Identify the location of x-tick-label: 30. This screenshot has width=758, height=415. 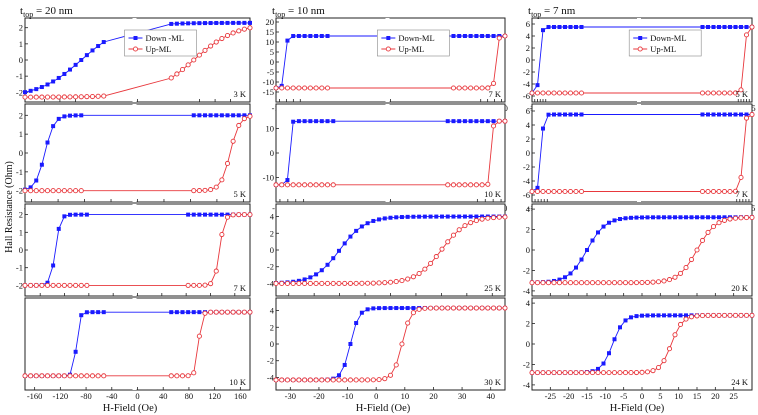
(462, 396).